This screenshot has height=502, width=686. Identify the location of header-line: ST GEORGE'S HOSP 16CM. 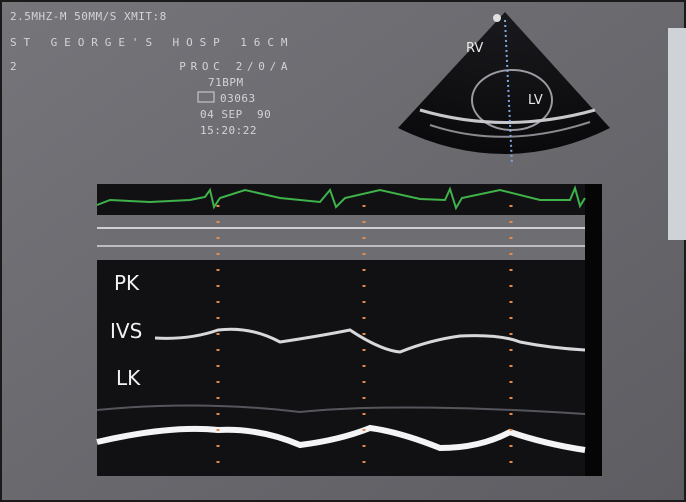
(149, 42).